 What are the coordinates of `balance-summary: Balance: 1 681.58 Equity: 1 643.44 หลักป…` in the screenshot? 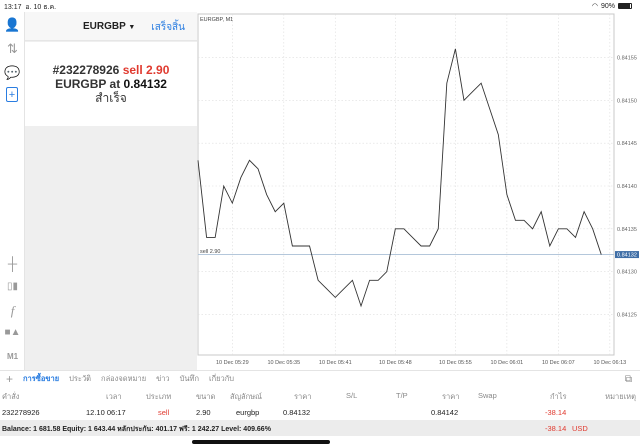 It's located at (136, 429).